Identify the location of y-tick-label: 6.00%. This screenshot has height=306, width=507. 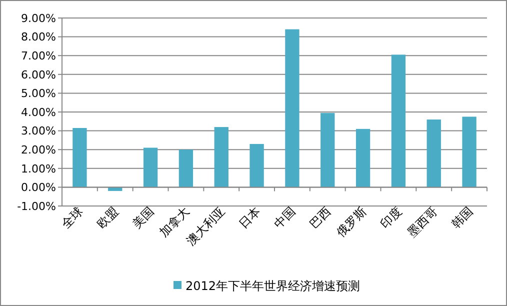
(38, 75).